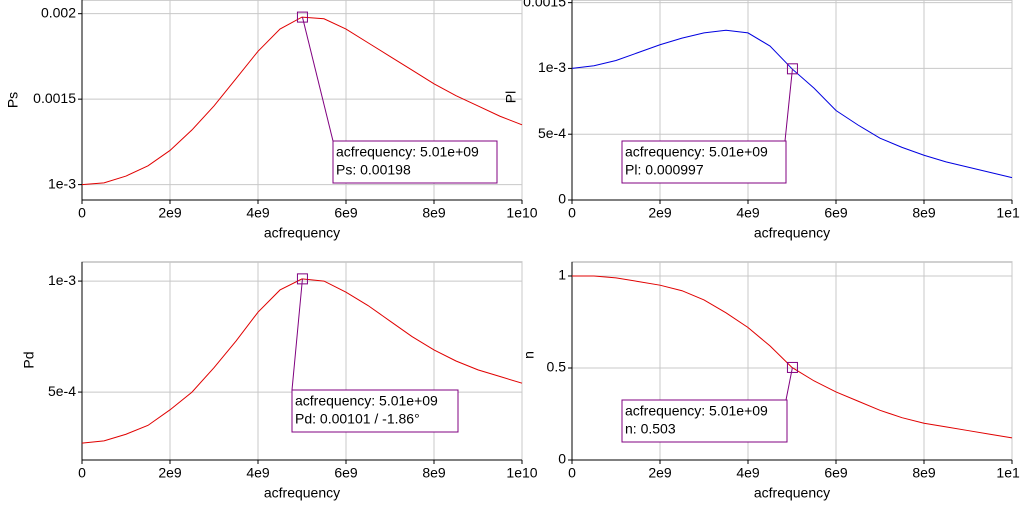 The image size is (1020, 519). What do you see at coordinates (13, 100) in the screenshot?
I see `y-axis-label: Ps` at bounding box center [13, 100].